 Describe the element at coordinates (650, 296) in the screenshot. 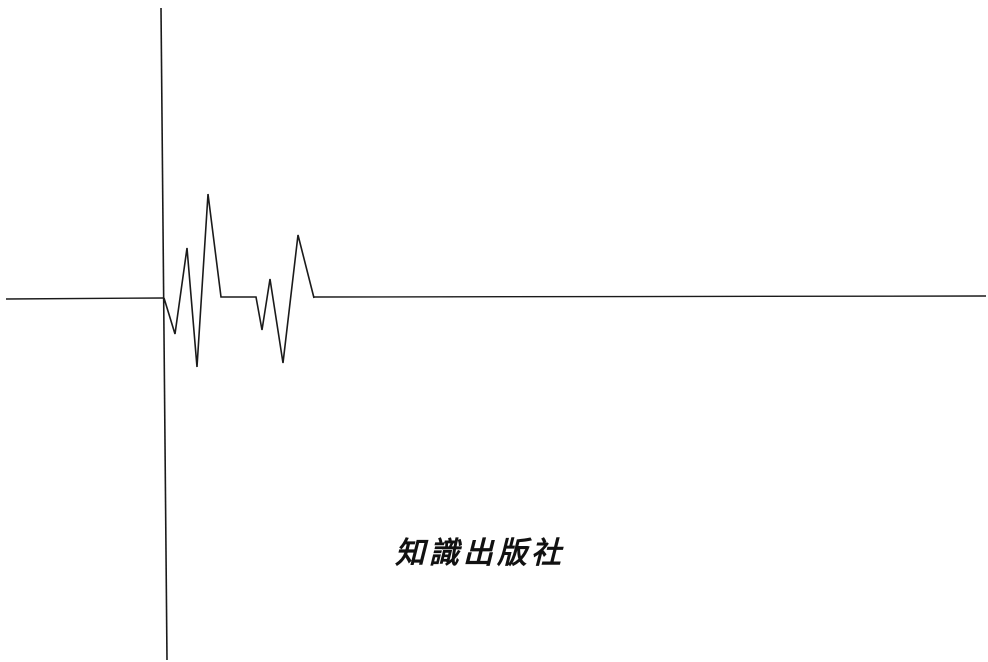

I see `baseline-right` at that location.